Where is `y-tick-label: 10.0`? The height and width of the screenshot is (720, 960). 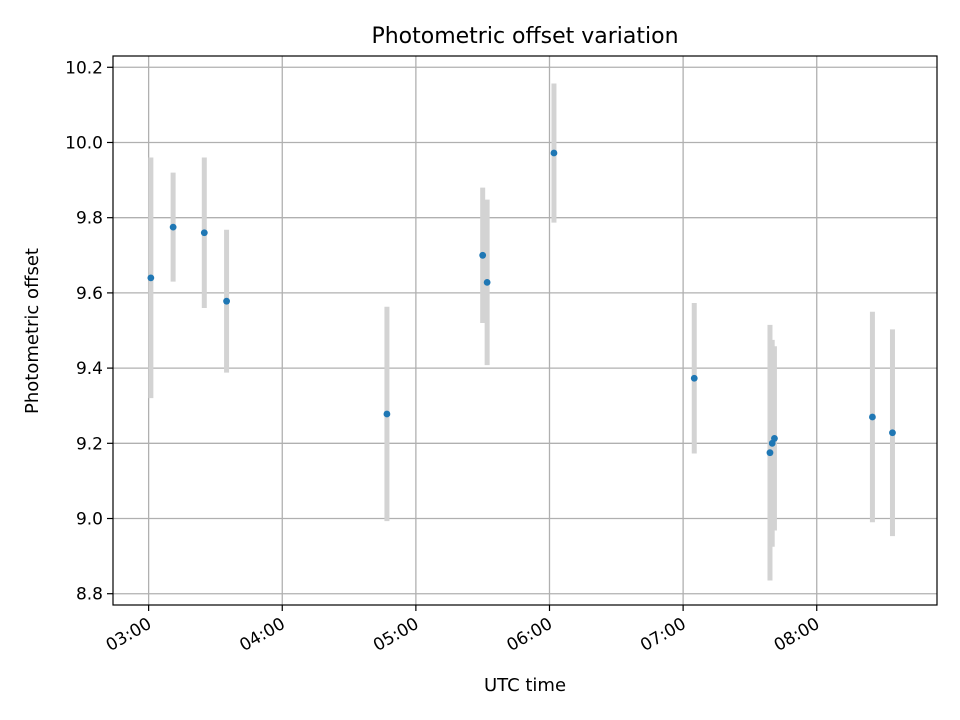
y-tick-label: 10.0 is located at coordinates (84, 143).